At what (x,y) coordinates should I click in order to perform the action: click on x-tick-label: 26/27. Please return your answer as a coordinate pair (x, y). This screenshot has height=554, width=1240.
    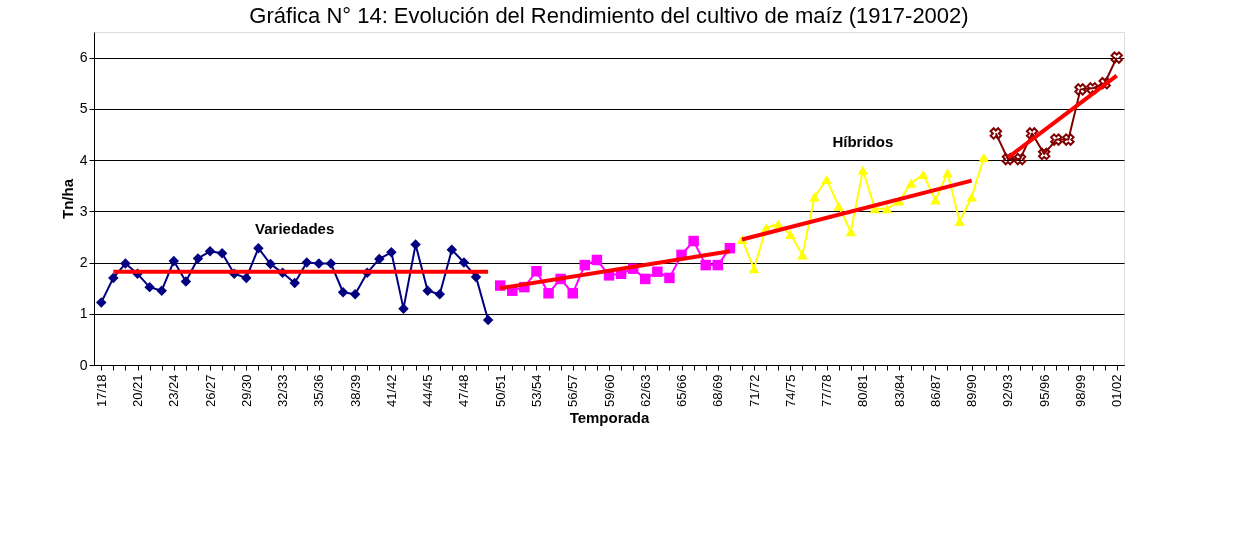
    Looking at the image, I should click on (210, 391).